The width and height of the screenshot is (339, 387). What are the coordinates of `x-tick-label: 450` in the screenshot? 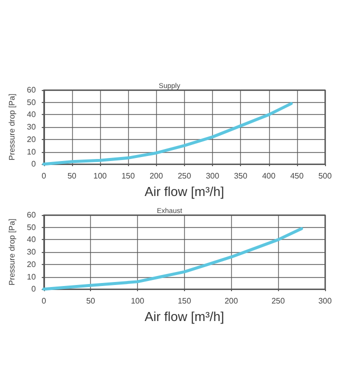 It's located at (297, 176).